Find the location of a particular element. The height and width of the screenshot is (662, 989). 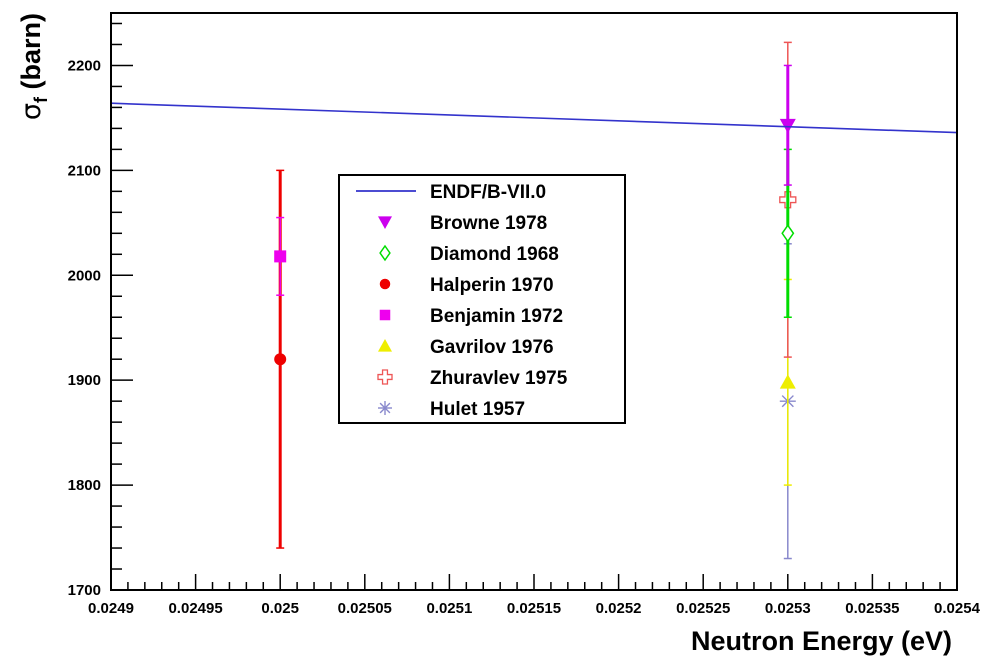

star-stroke is located at coordinates (385, 408).